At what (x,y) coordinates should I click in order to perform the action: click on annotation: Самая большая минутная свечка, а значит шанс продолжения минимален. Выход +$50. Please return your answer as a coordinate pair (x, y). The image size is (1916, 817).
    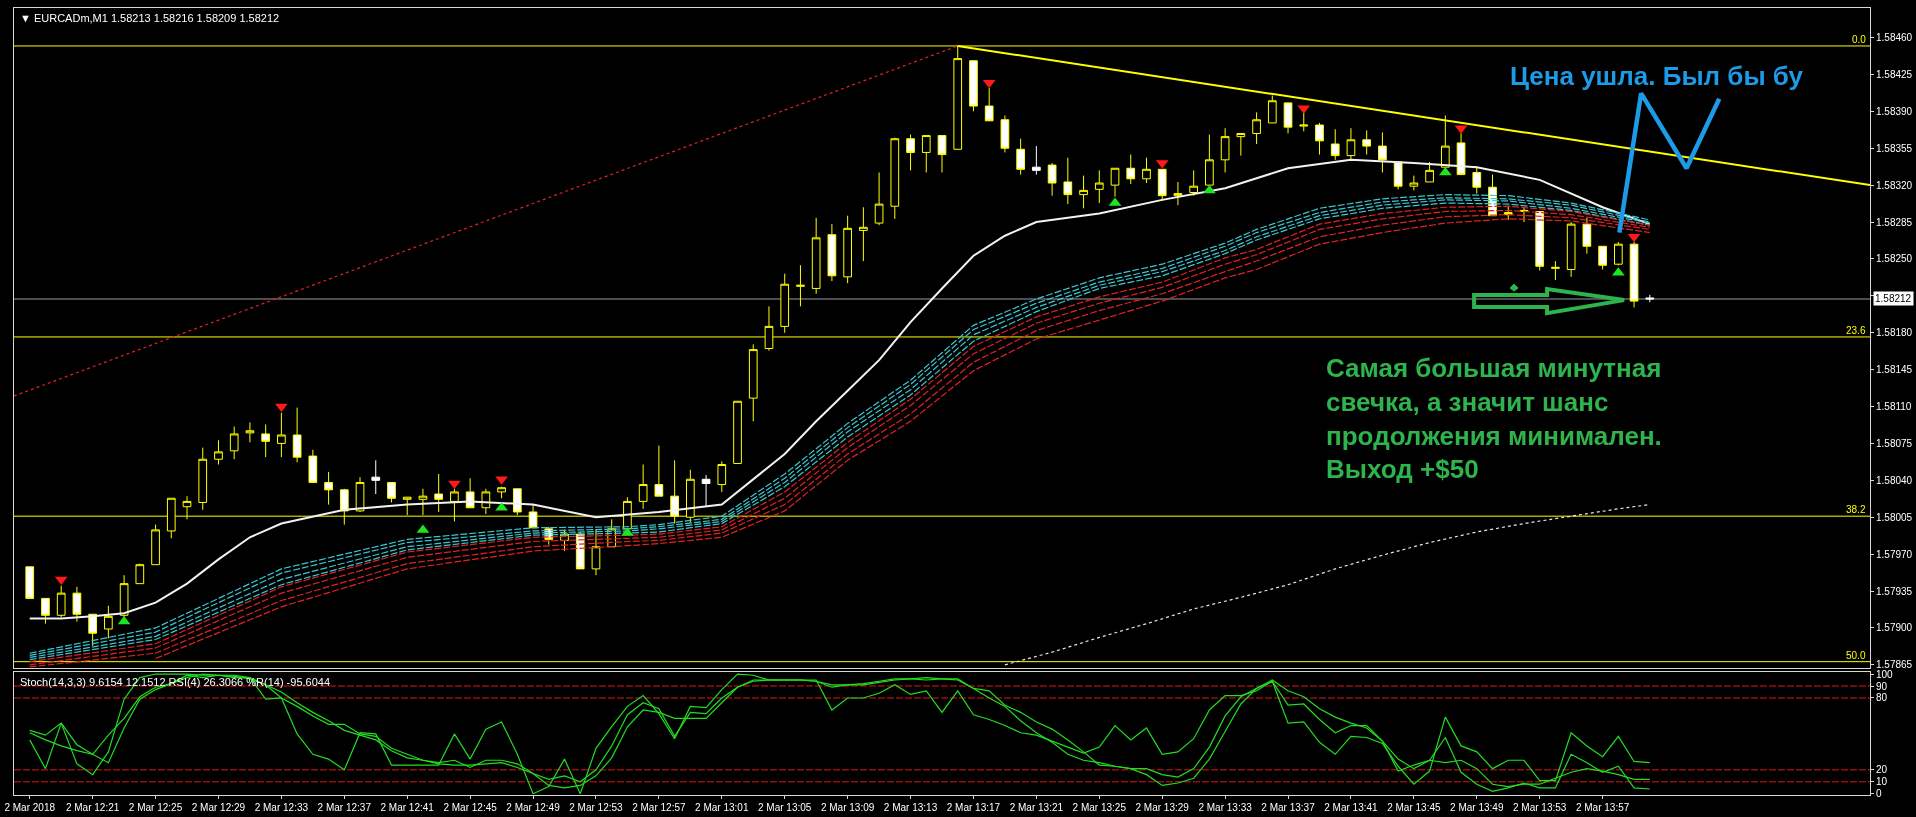
    Looking at the image, I should click on (1494, 419).